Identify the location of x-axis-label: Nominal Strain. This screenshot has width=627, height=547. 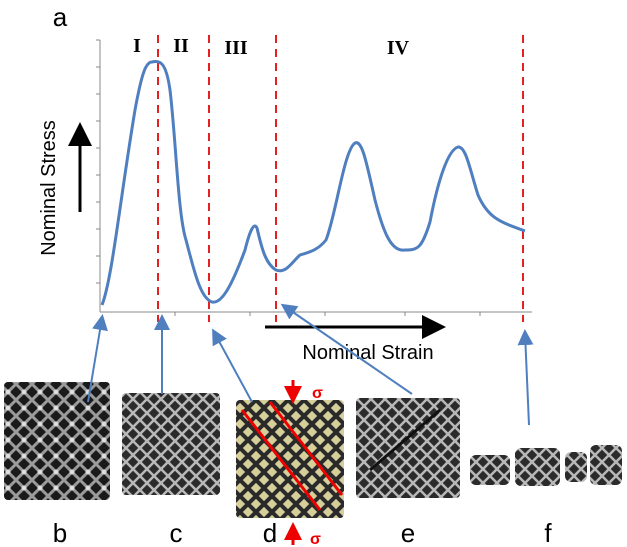
(367, 353).